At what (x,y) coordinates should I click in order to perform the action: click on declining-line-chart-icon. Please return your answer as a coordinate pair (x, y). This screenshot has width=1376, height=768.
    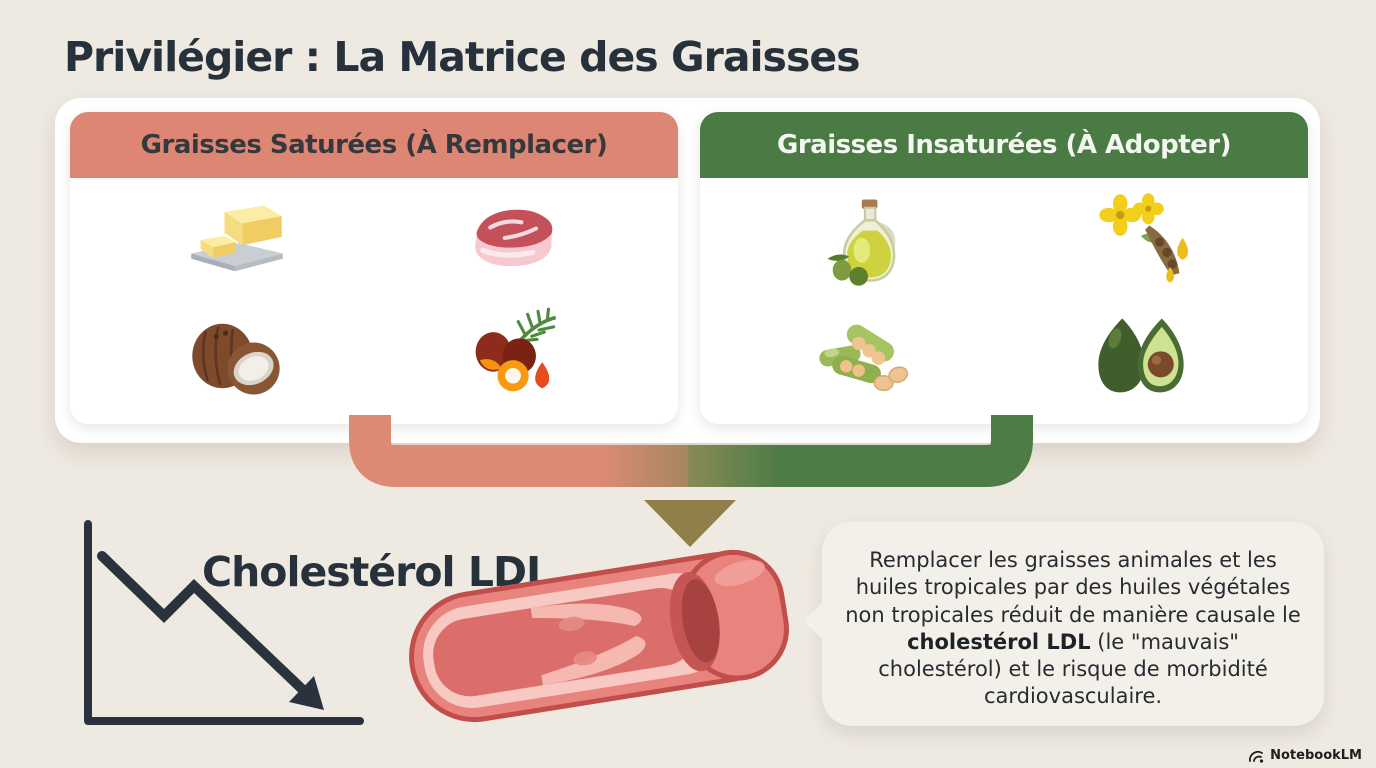
    Looking at the image, I should click on (224, 622).